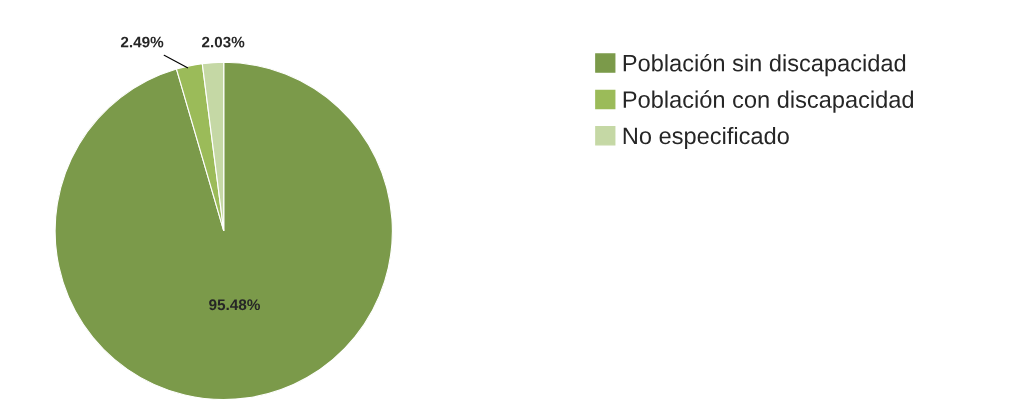 This screenshot has width=1017, height=408. What do you see at coordinates (768, 101) in the screenshot?
I see `legend-label: Población con discapacidad` at bounding box center [768, 101].